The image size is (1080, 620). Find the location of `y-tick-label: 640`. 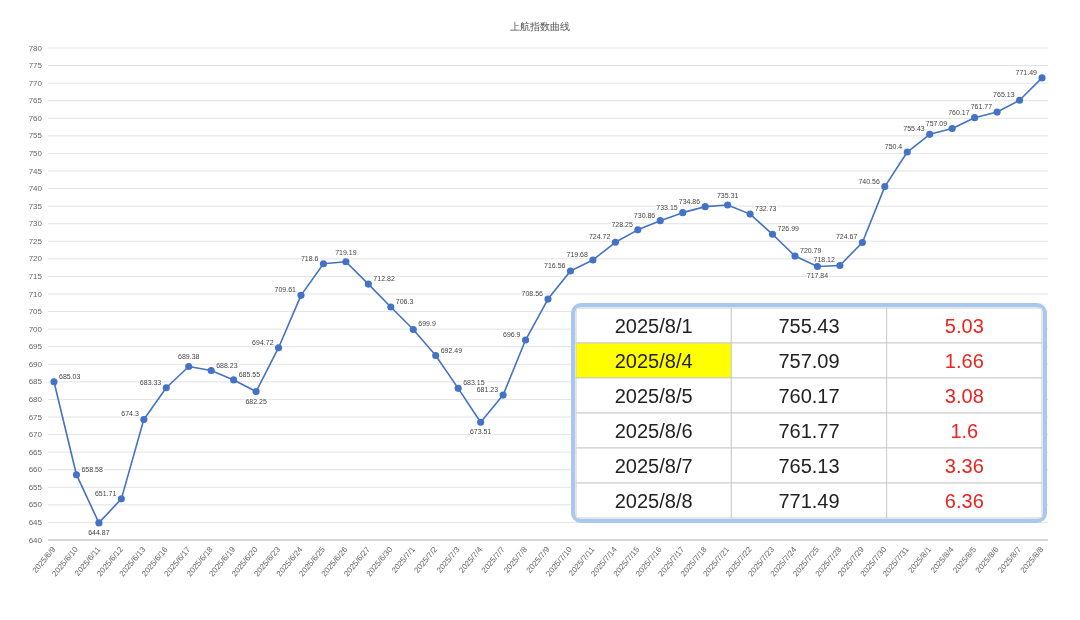

y-tick-label: 640 is located at coordinates (35, 540).